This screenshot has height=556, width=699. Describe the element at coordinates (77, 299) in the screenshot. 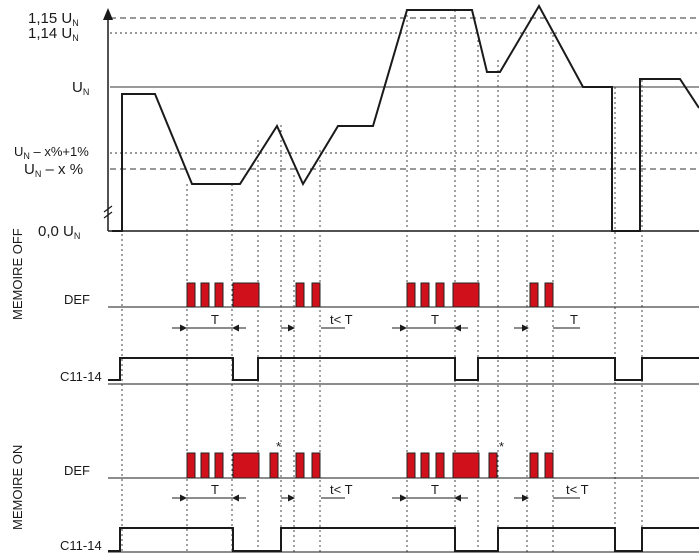

I see `def-label-off: DEF` at that location.